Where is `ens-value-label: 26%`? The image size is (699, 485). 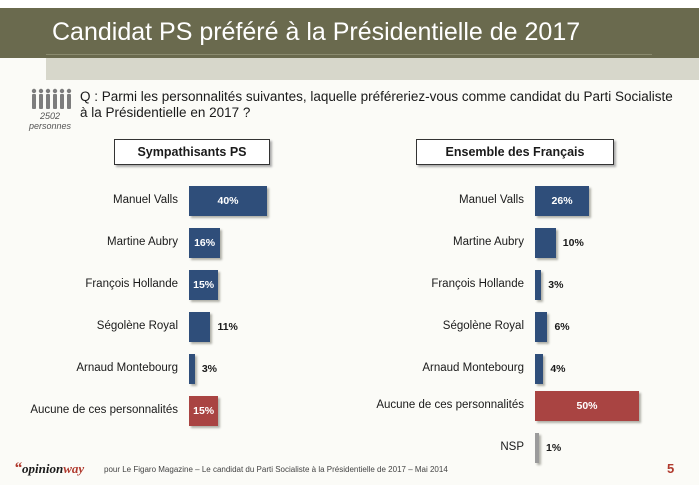
ens-value-label: 26% is located at coordinates (562, 201).